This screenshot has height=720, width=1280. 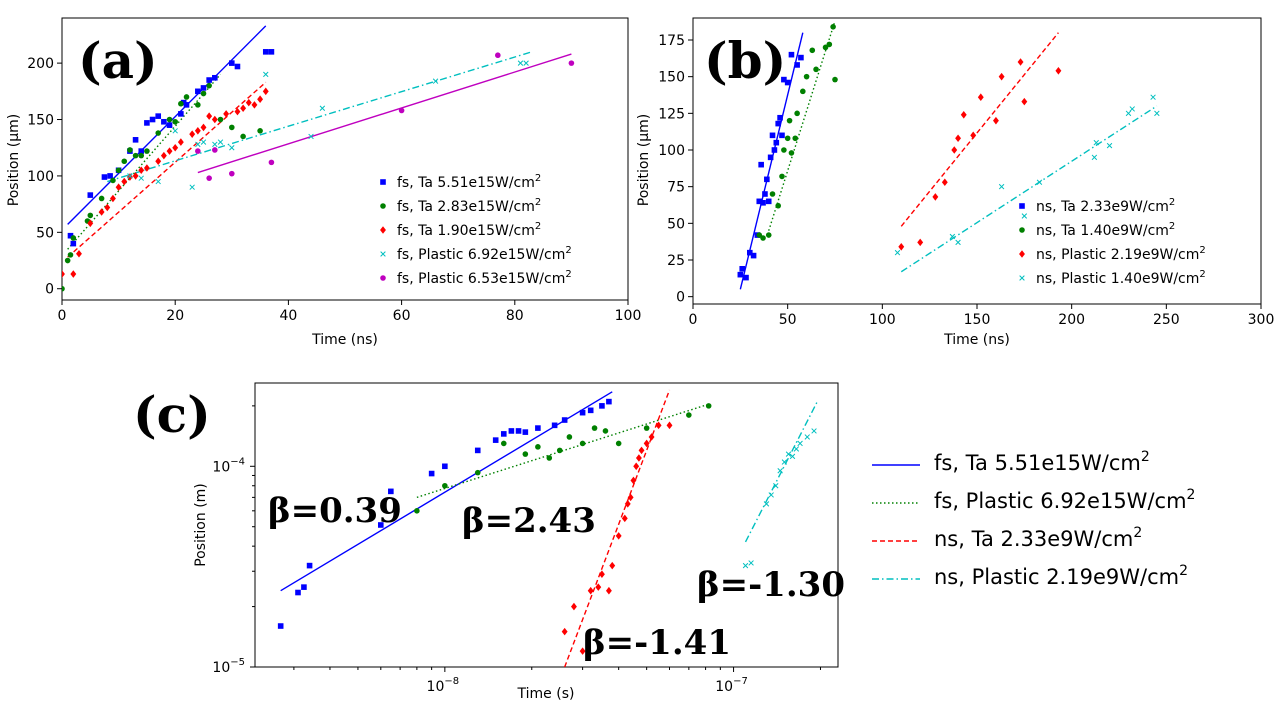 What do you see at coordinates (731, 685) in the screenshot?
I see `x-tick-label: 10−7` at bounding box center [731, 685].